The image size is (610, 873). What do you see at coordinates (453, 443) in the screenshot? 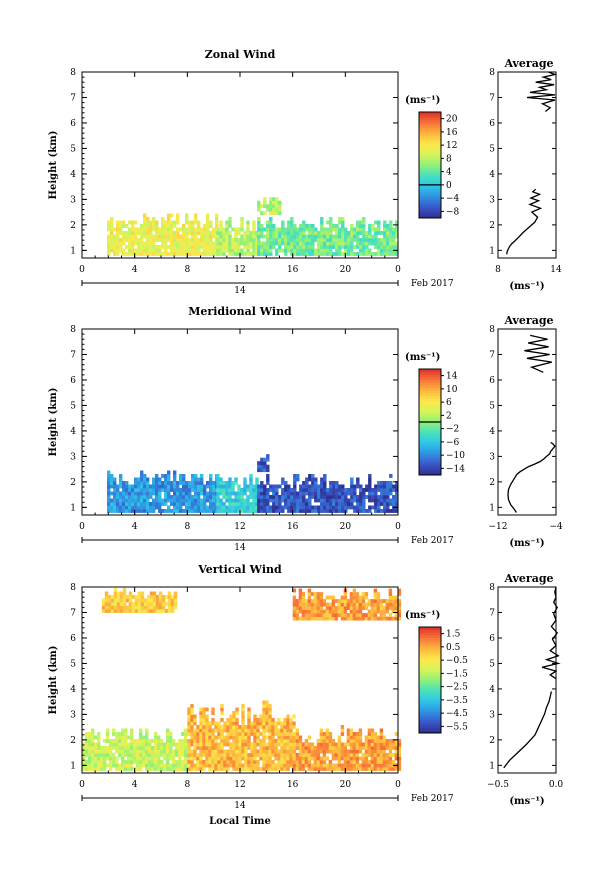
I see `colorbar-tick-label: −6` at bounding box center [453, 443].